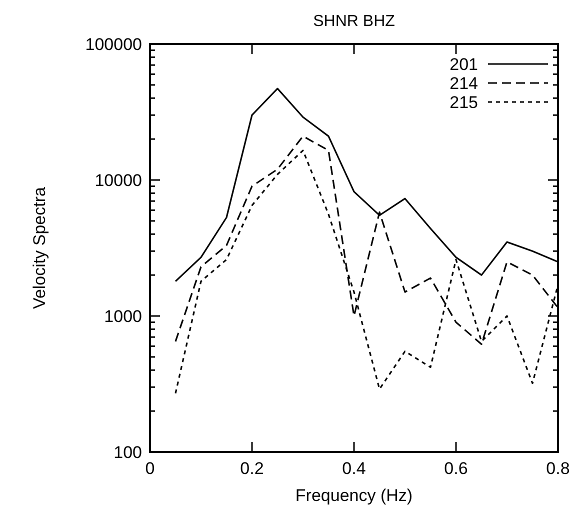 The image size is (582, 516). What do you see at coordinates (128, 452) in the screenshot?
I see `y-tick-label: 100` at bounding box center [128, 452].